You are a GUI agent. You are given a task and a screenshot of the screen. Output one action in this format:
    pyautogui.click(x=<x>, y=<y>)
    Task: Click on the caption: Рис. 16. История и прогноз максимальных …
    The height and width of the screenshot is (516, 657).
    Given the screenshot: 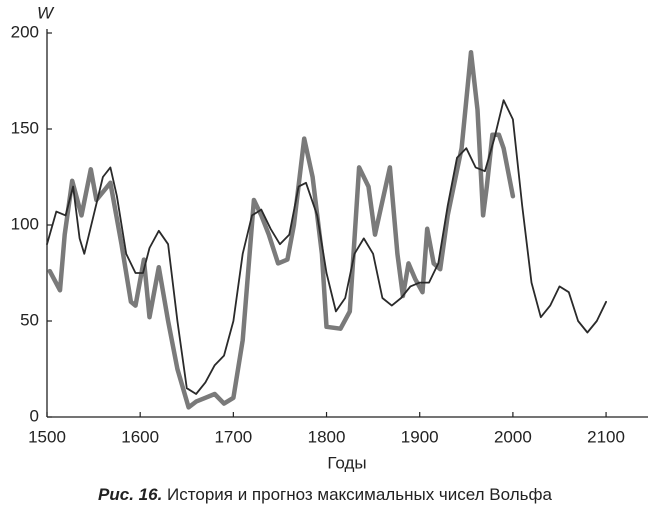 What is the action you would take?
    pyautogui.click(x=325, y=494)
    